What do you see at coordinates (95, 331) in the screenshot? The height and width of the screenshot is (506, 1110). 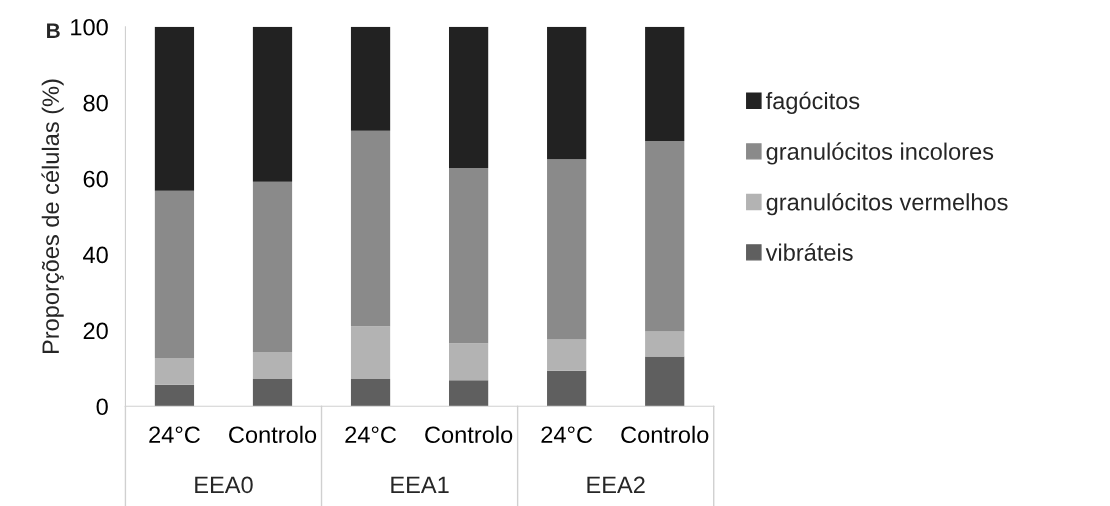 I see `y-tick-label: 20` at bounding box center [95, 331].